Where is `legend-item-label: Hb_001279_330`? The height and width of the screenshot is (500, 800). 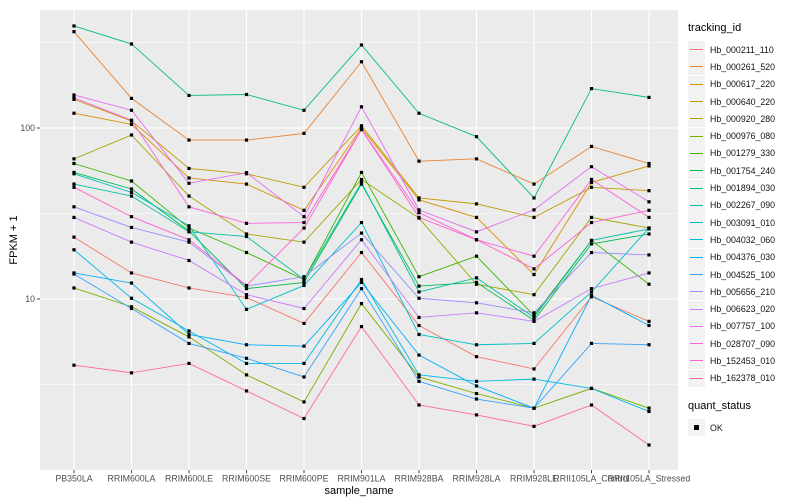
legend-item-label: Hb_001279_330 is located at coordinates (743, 153).